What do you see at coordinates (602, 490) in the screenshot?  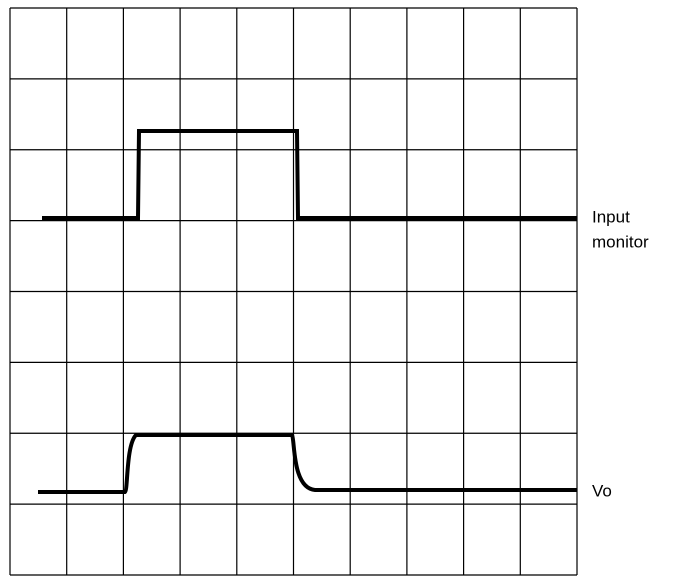 I see `output-label: Vo` at bounding box center [602, 490].